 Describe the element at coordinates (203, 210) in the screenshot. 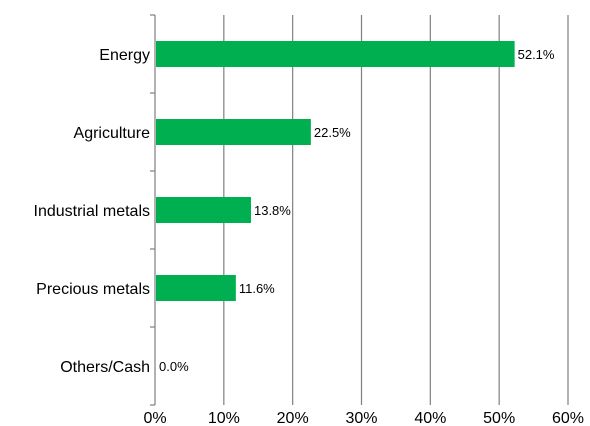

I see `bar-industrial-metals` at that location.